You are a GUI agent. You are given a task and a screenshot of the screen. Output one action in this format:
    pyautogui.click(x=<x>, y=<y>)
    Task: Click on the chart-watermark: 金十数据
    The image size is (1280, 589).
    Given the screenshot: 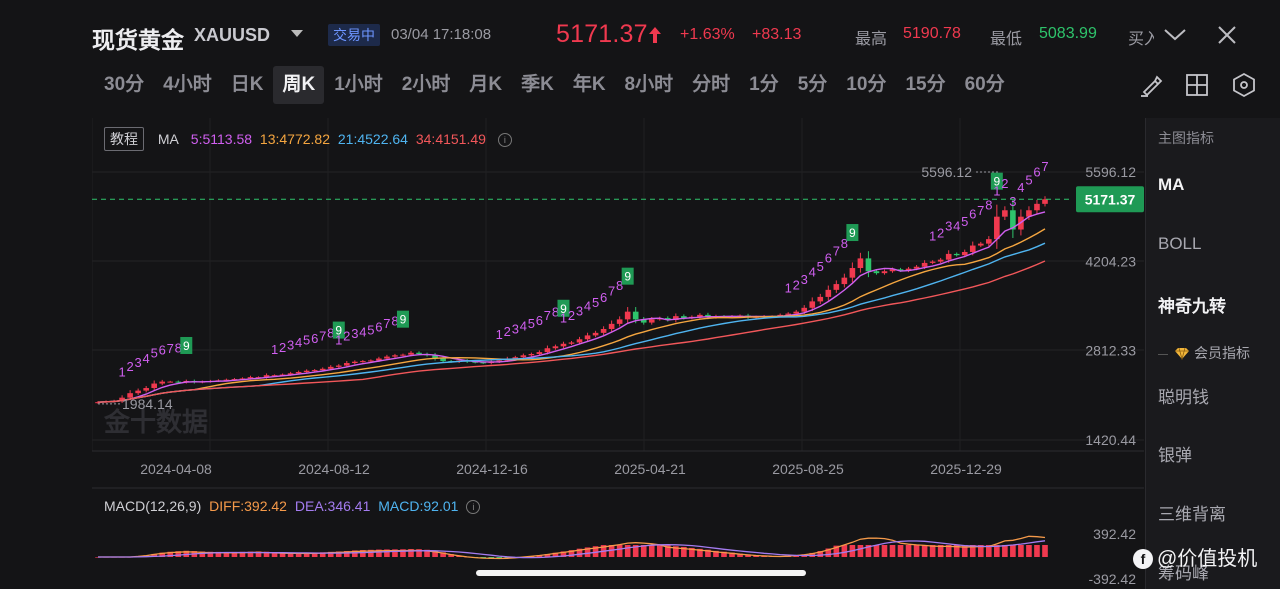 What is the action you would take?
    pyautogui.click(x=155, y=422)
    